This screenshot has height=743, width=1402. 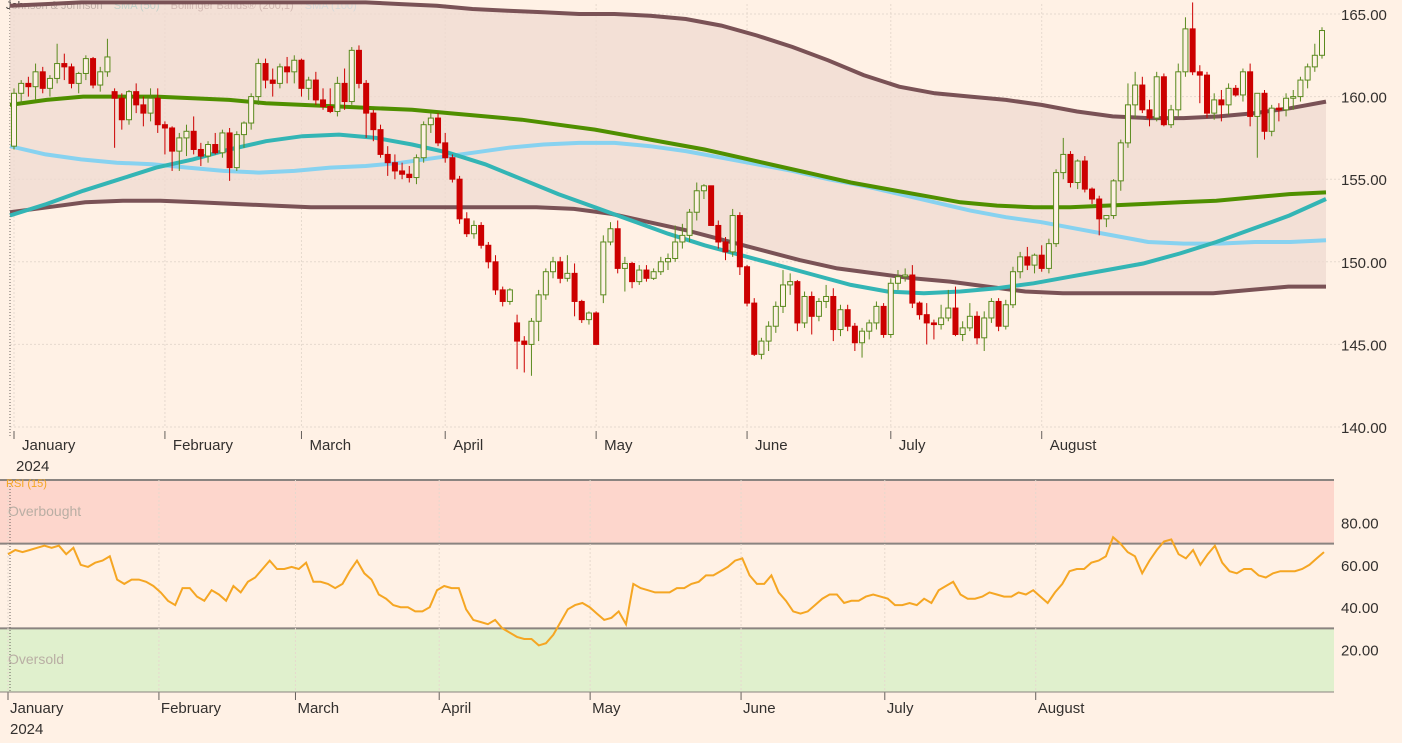 I want to click on rsi-legend: RSI (15), so click(x=26, y=484).